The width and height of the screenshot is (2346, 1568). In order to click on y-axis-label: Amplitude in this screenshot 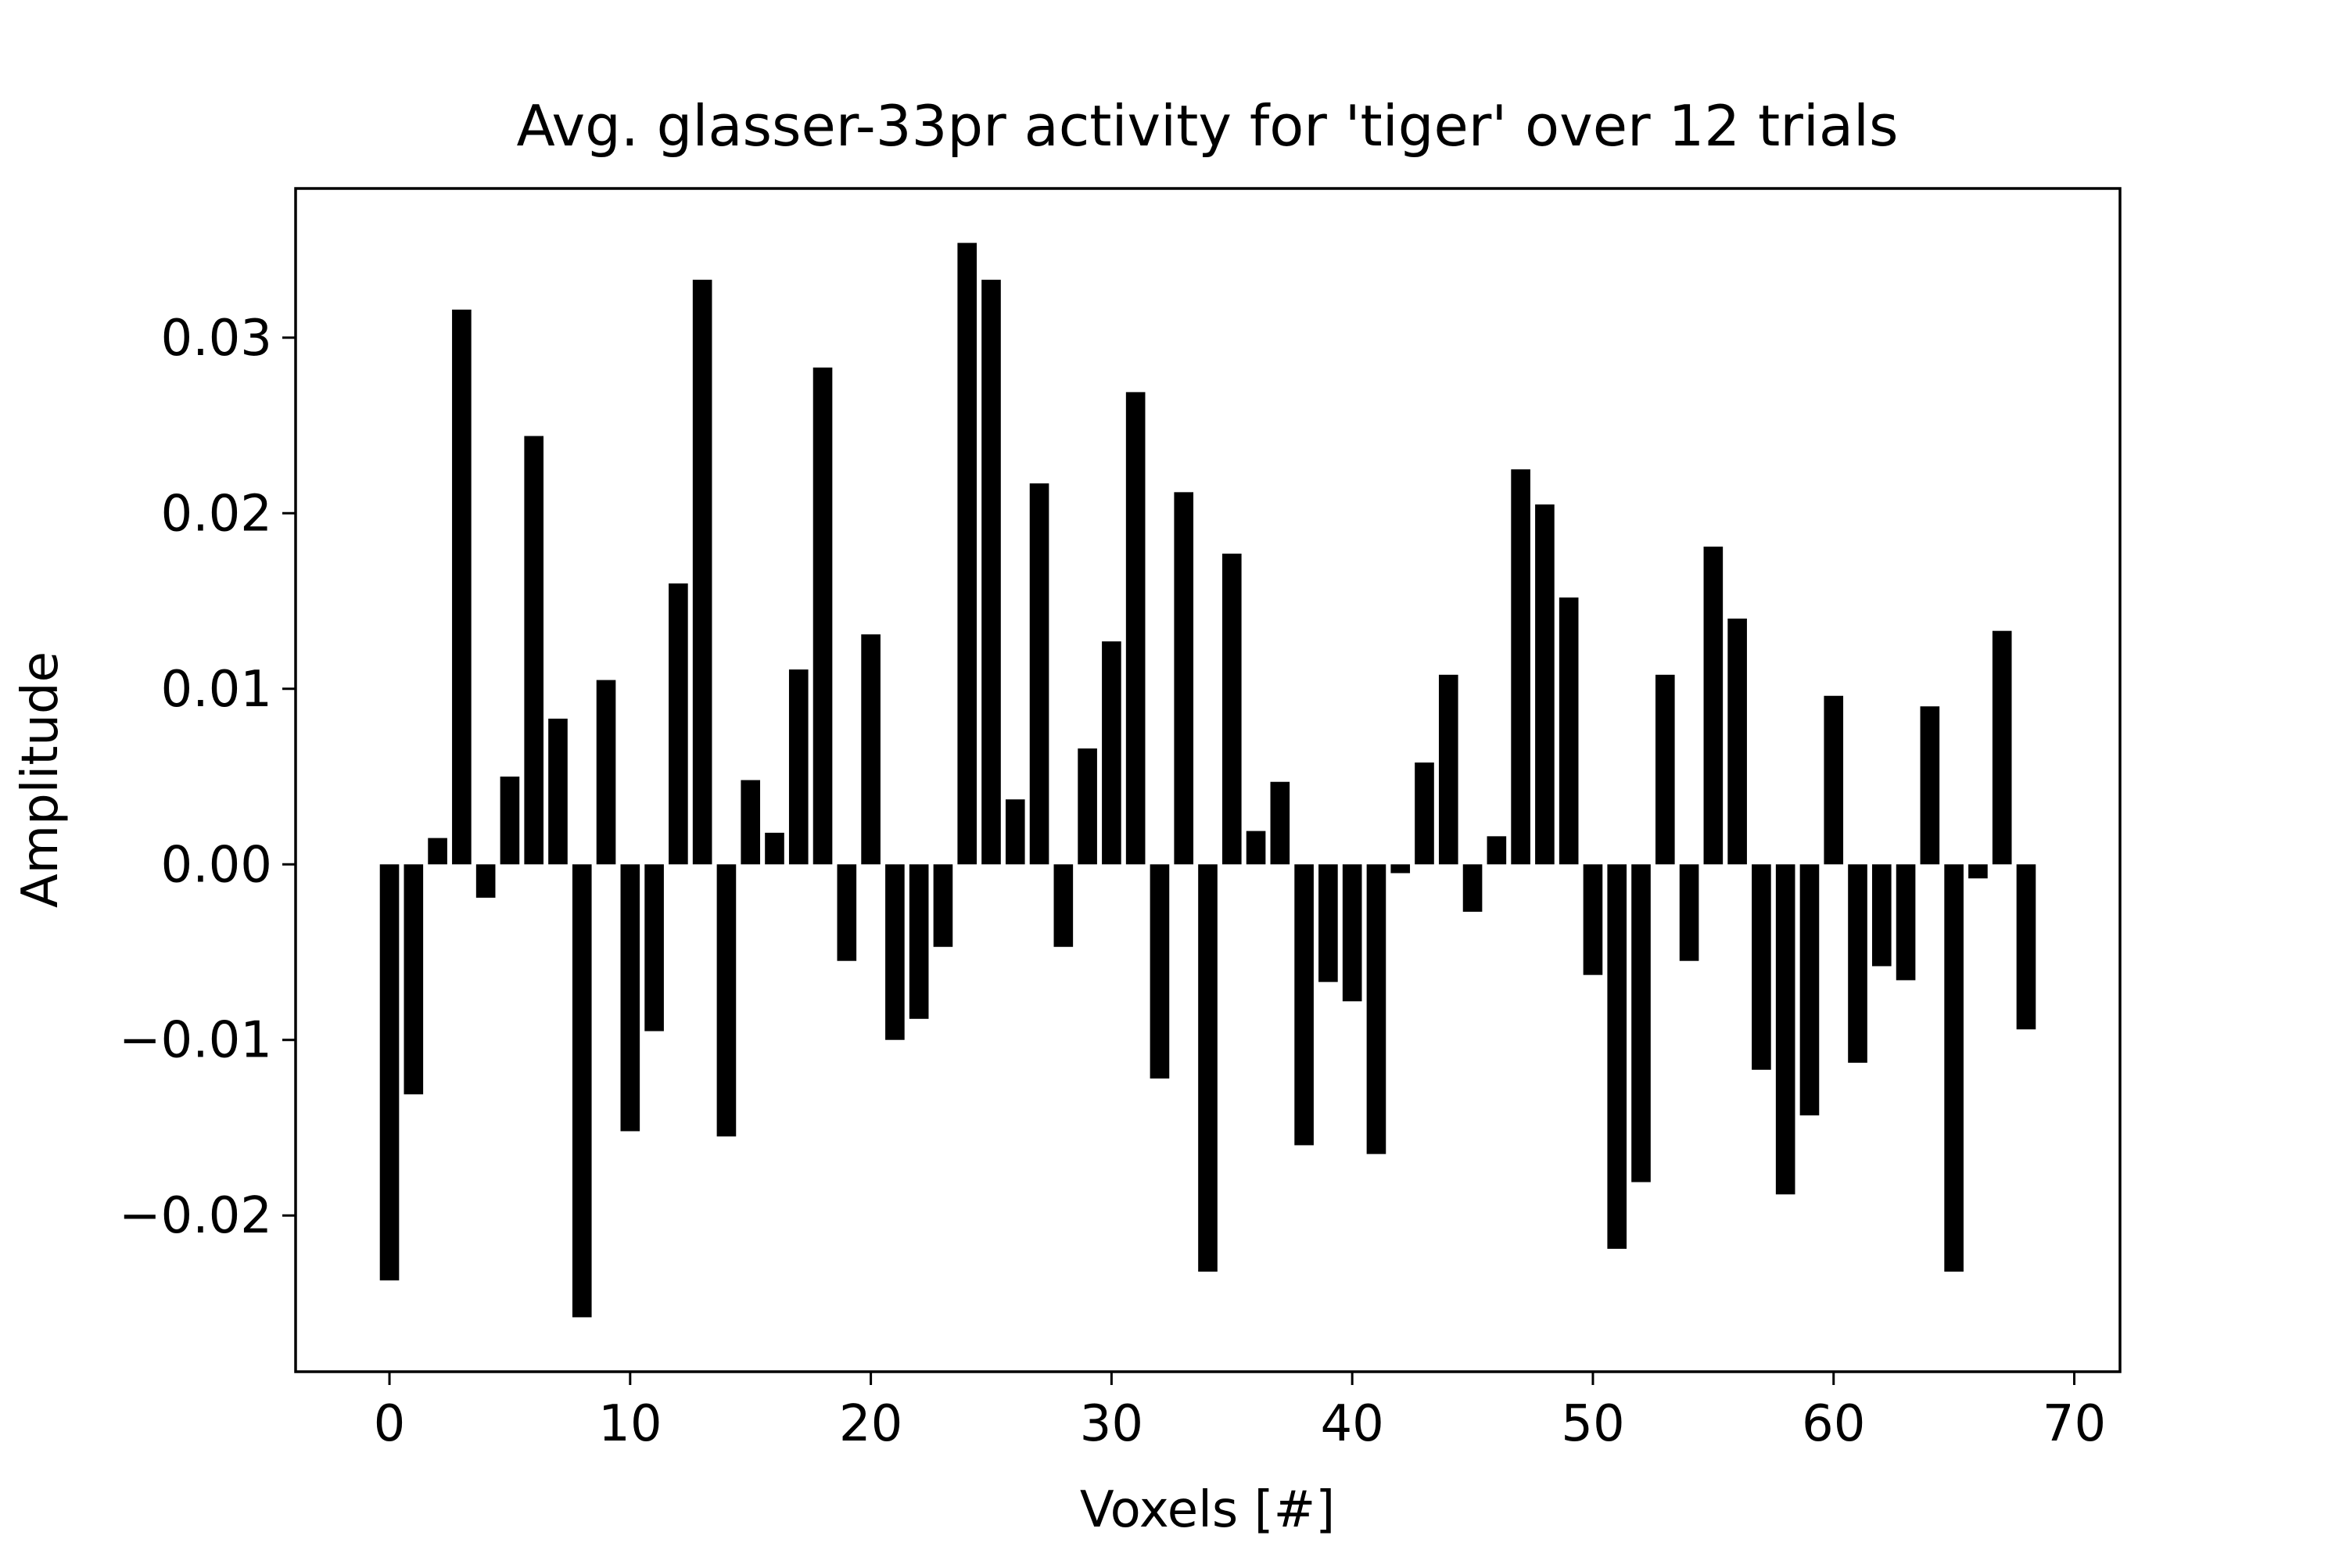, I will do `click(41, 779)`.